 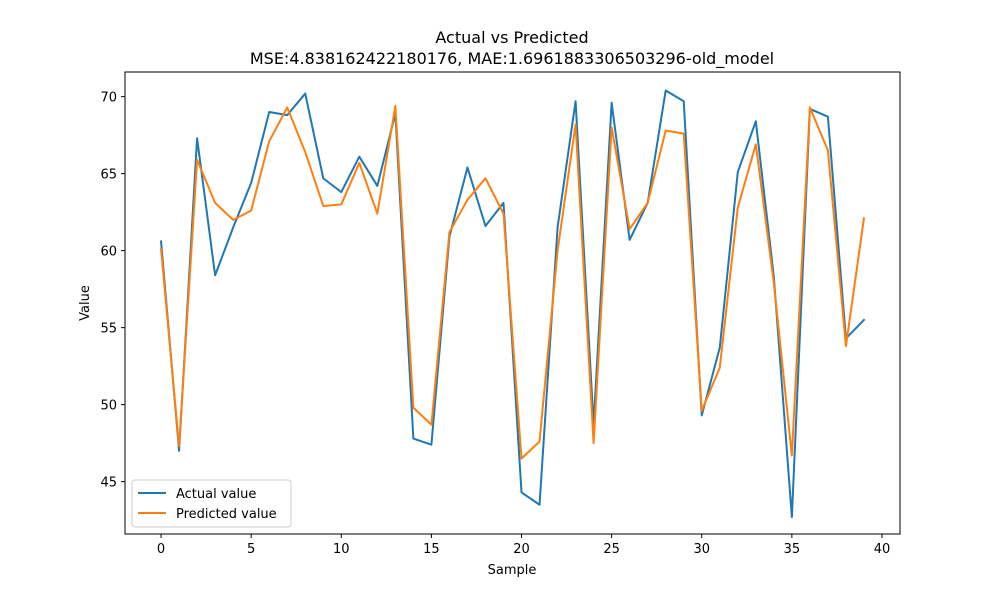 I want to click on legend-frame, so click(x=211, y=503).